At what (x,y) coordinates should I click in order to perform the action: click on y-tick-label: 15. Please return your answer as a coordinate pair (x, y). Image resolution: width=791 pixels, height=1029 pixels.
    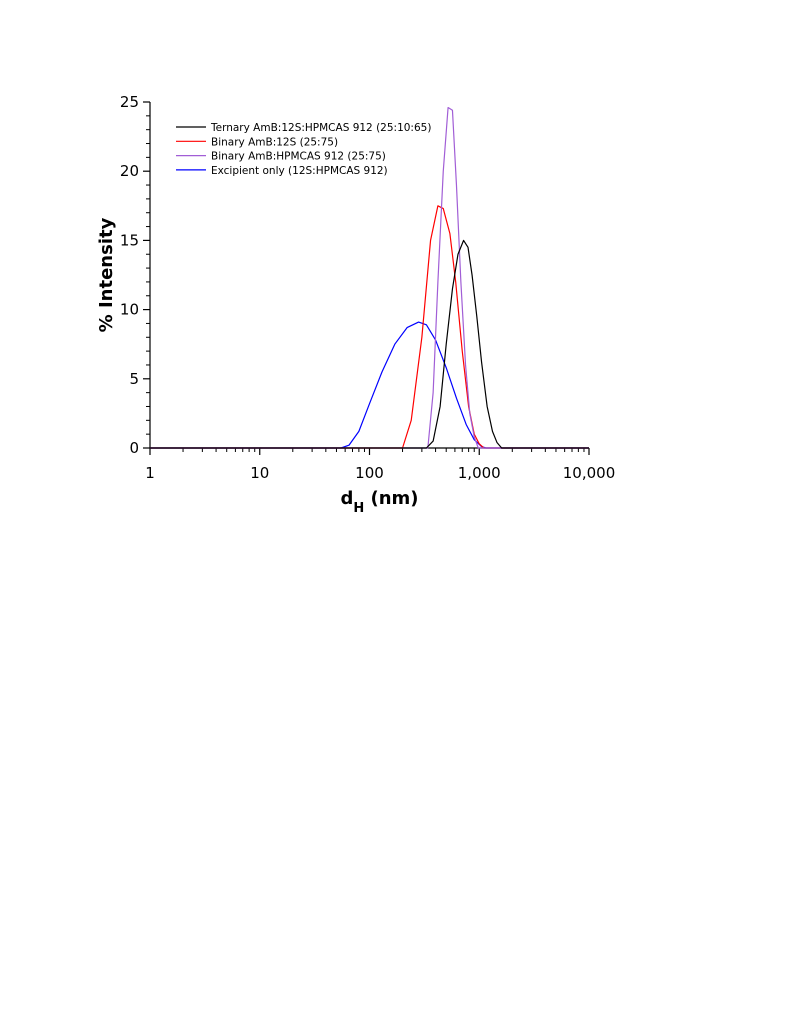
    Looking at the image, I should click on (129, 240).